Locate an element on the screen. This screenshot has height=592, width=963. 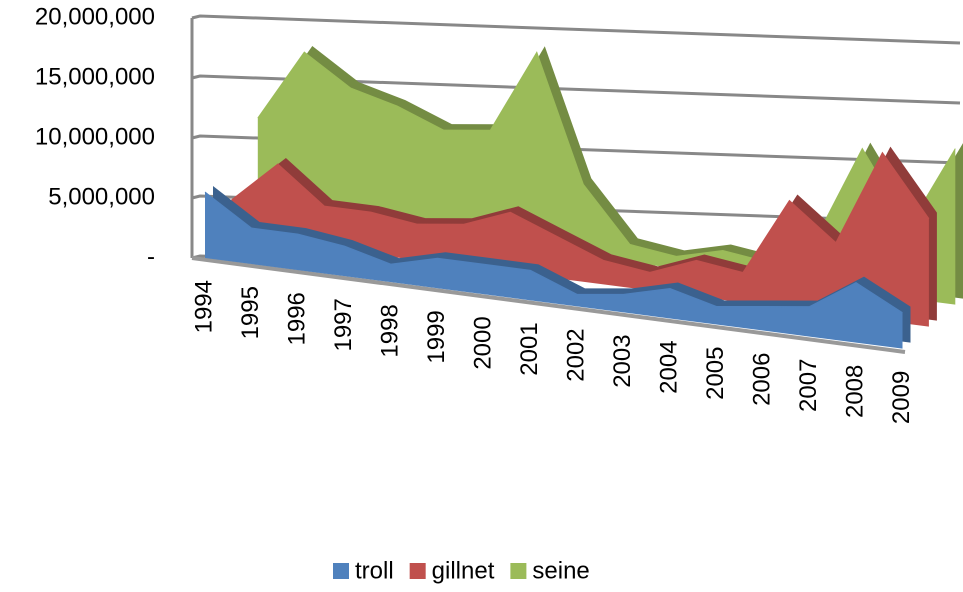
x-tick-label: 2004 is located at coordinates (668, 366).